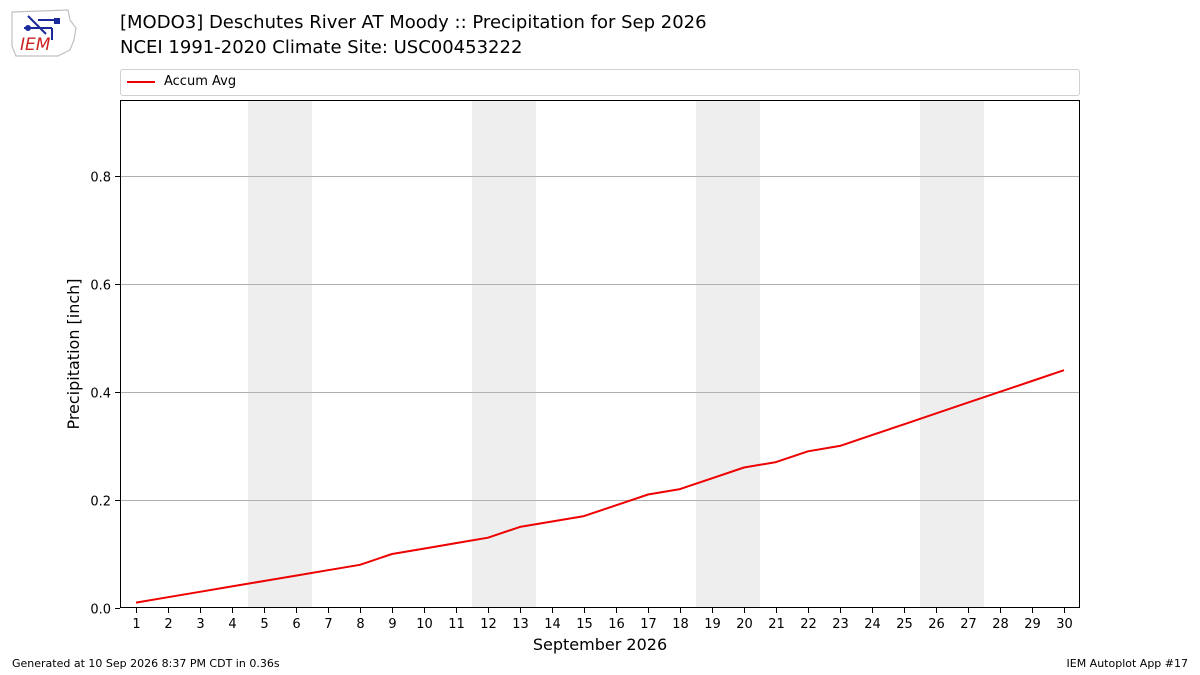 This screenshot has height=675, width=1200. I want to click on x-tick-label: 20, so click(744, 624).